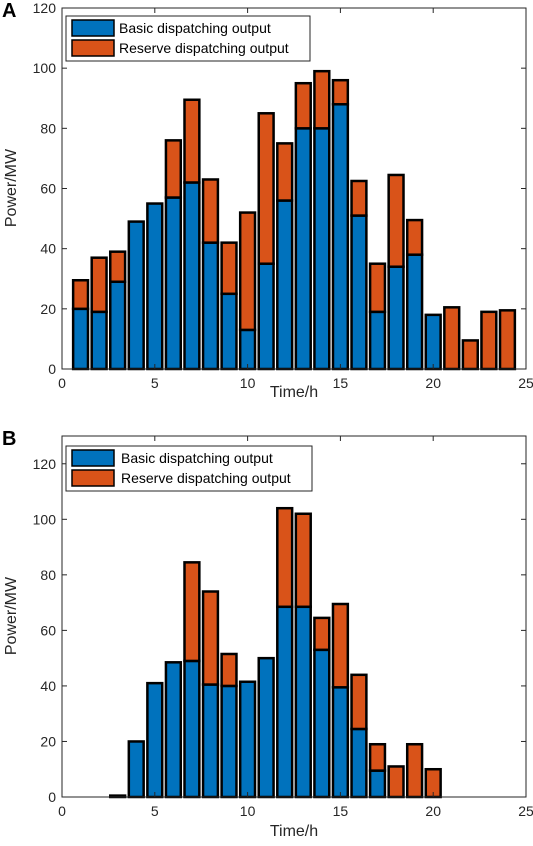 The image size is (533, 846). Describe the element at coordinates (341, 811) in the screenshot. I see `x-tick-label: 15` at that location.